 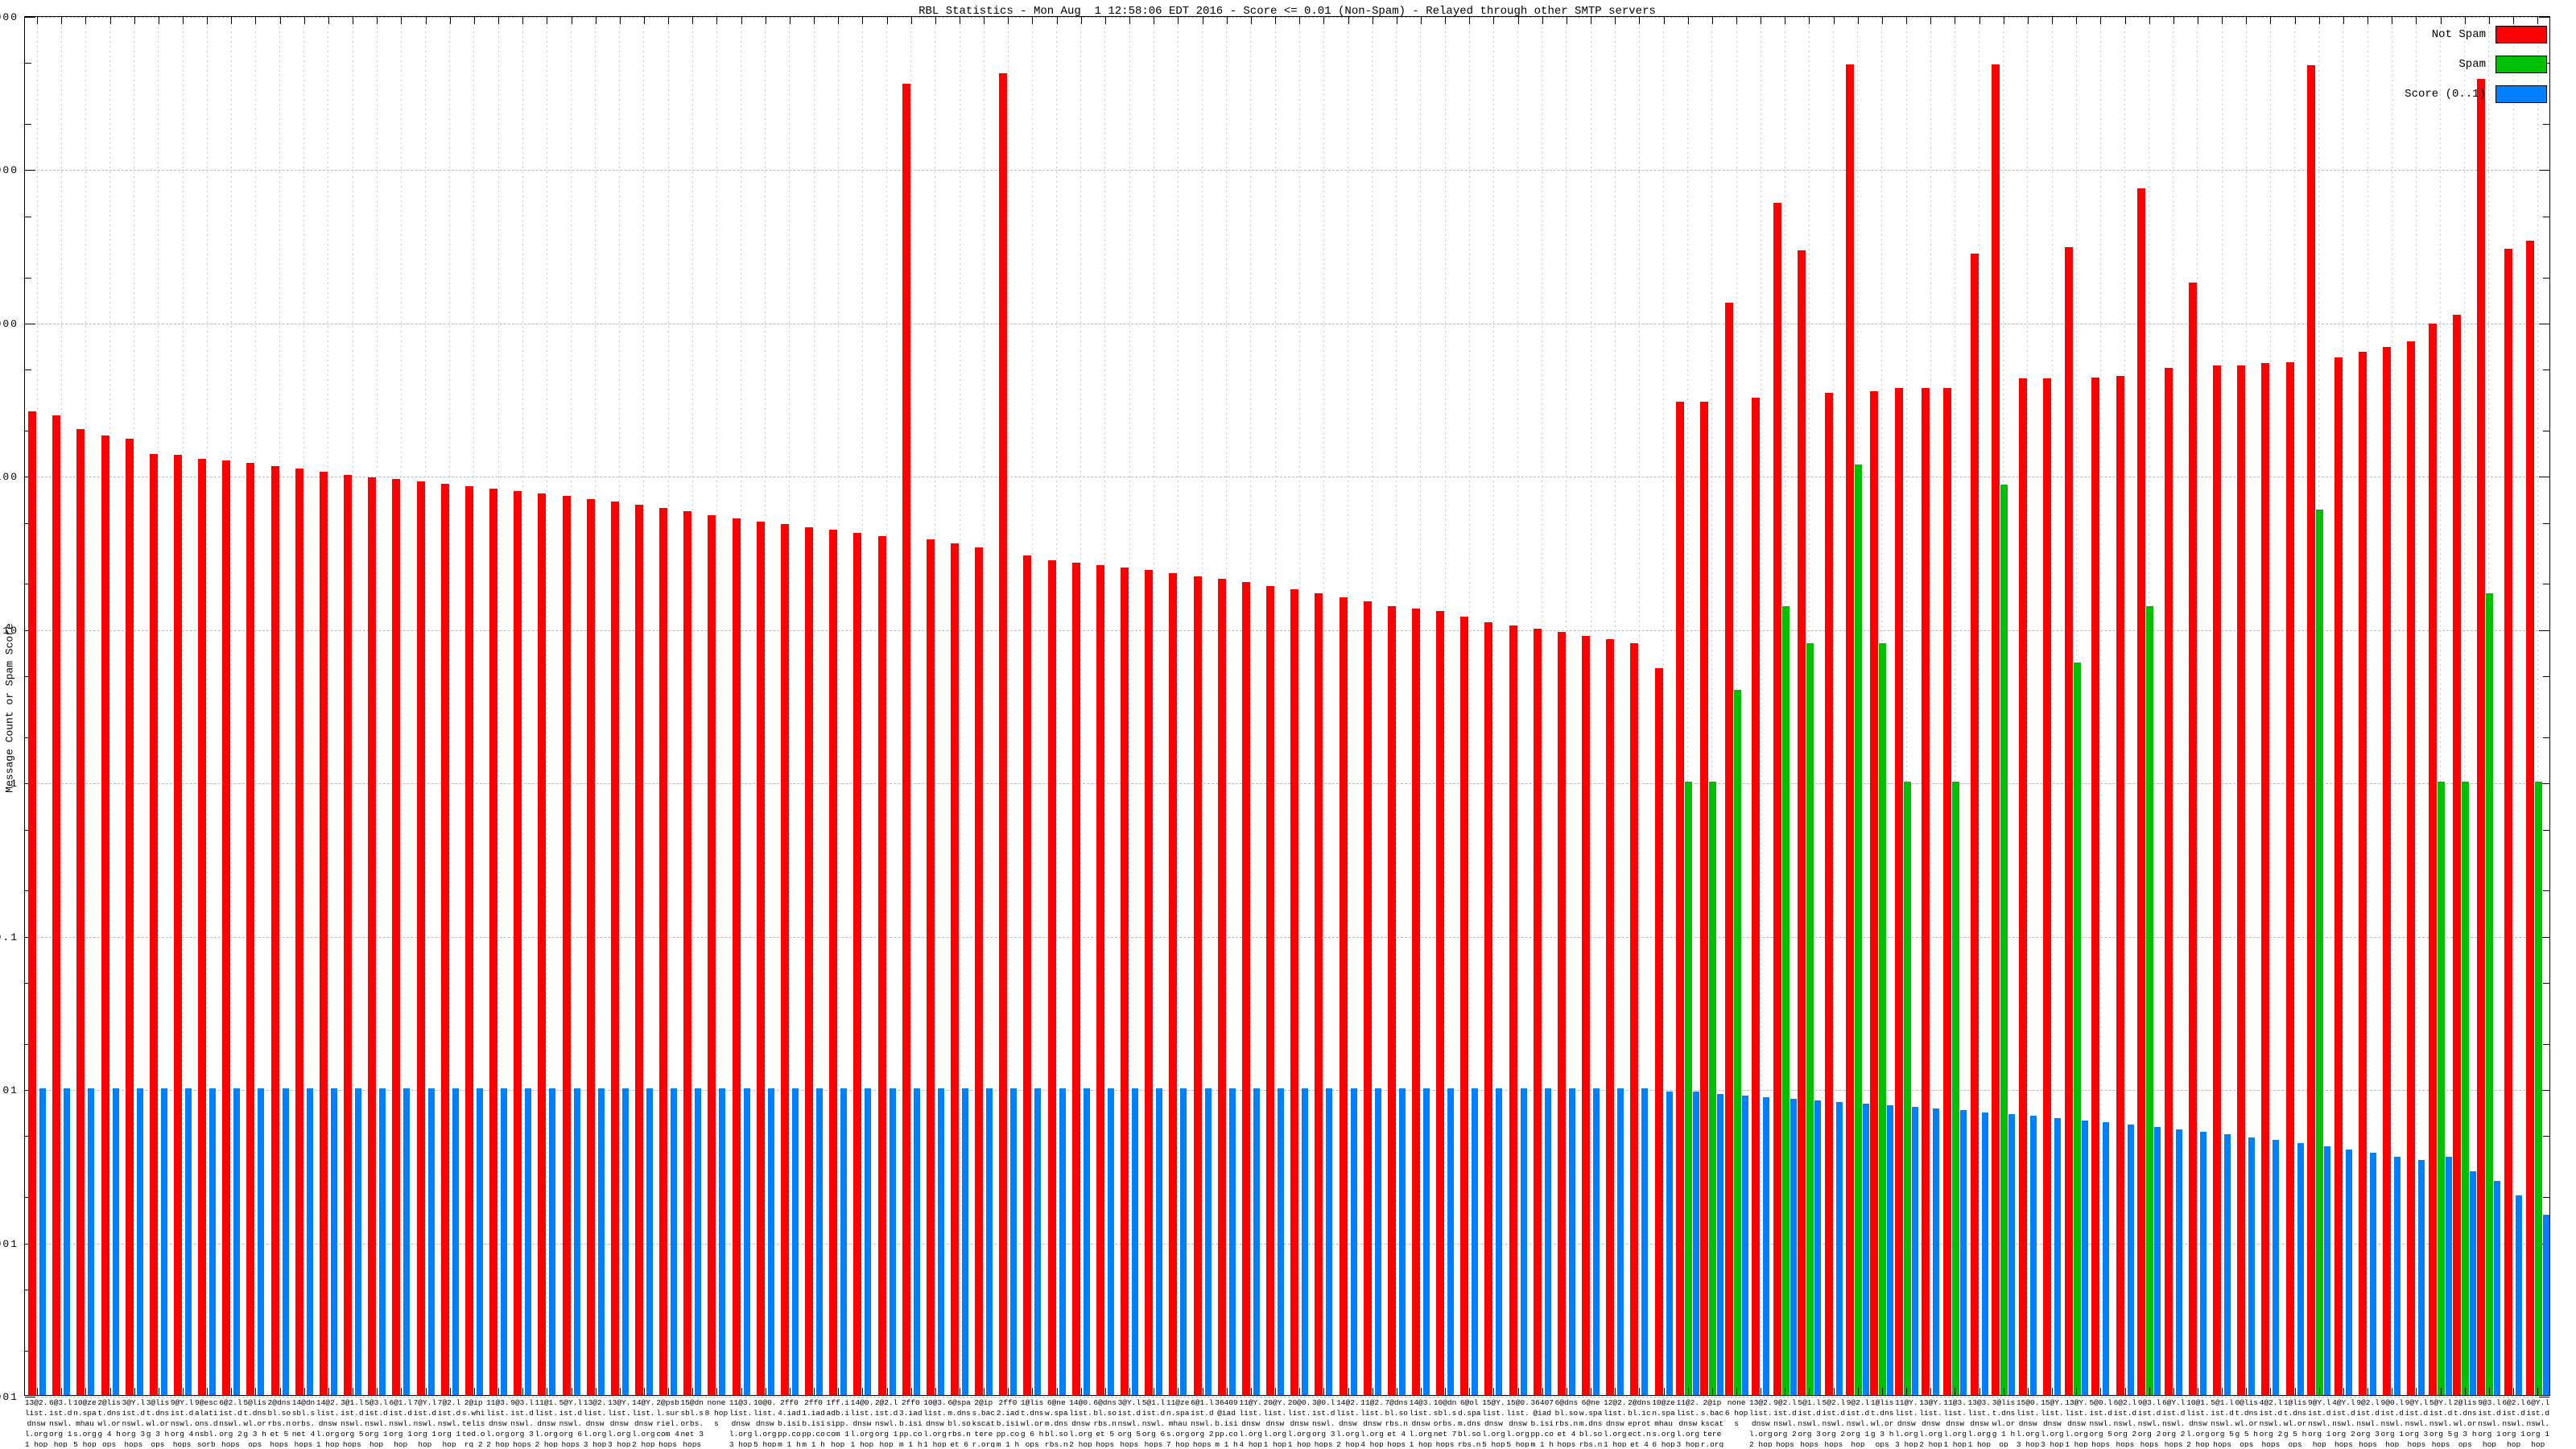 What do you see at coordinates (231, 1422) in the screenshot?
I see `x-tick-label: 6@2.list.dnswl.org 2 hops` at bounding box center [231, 1422].